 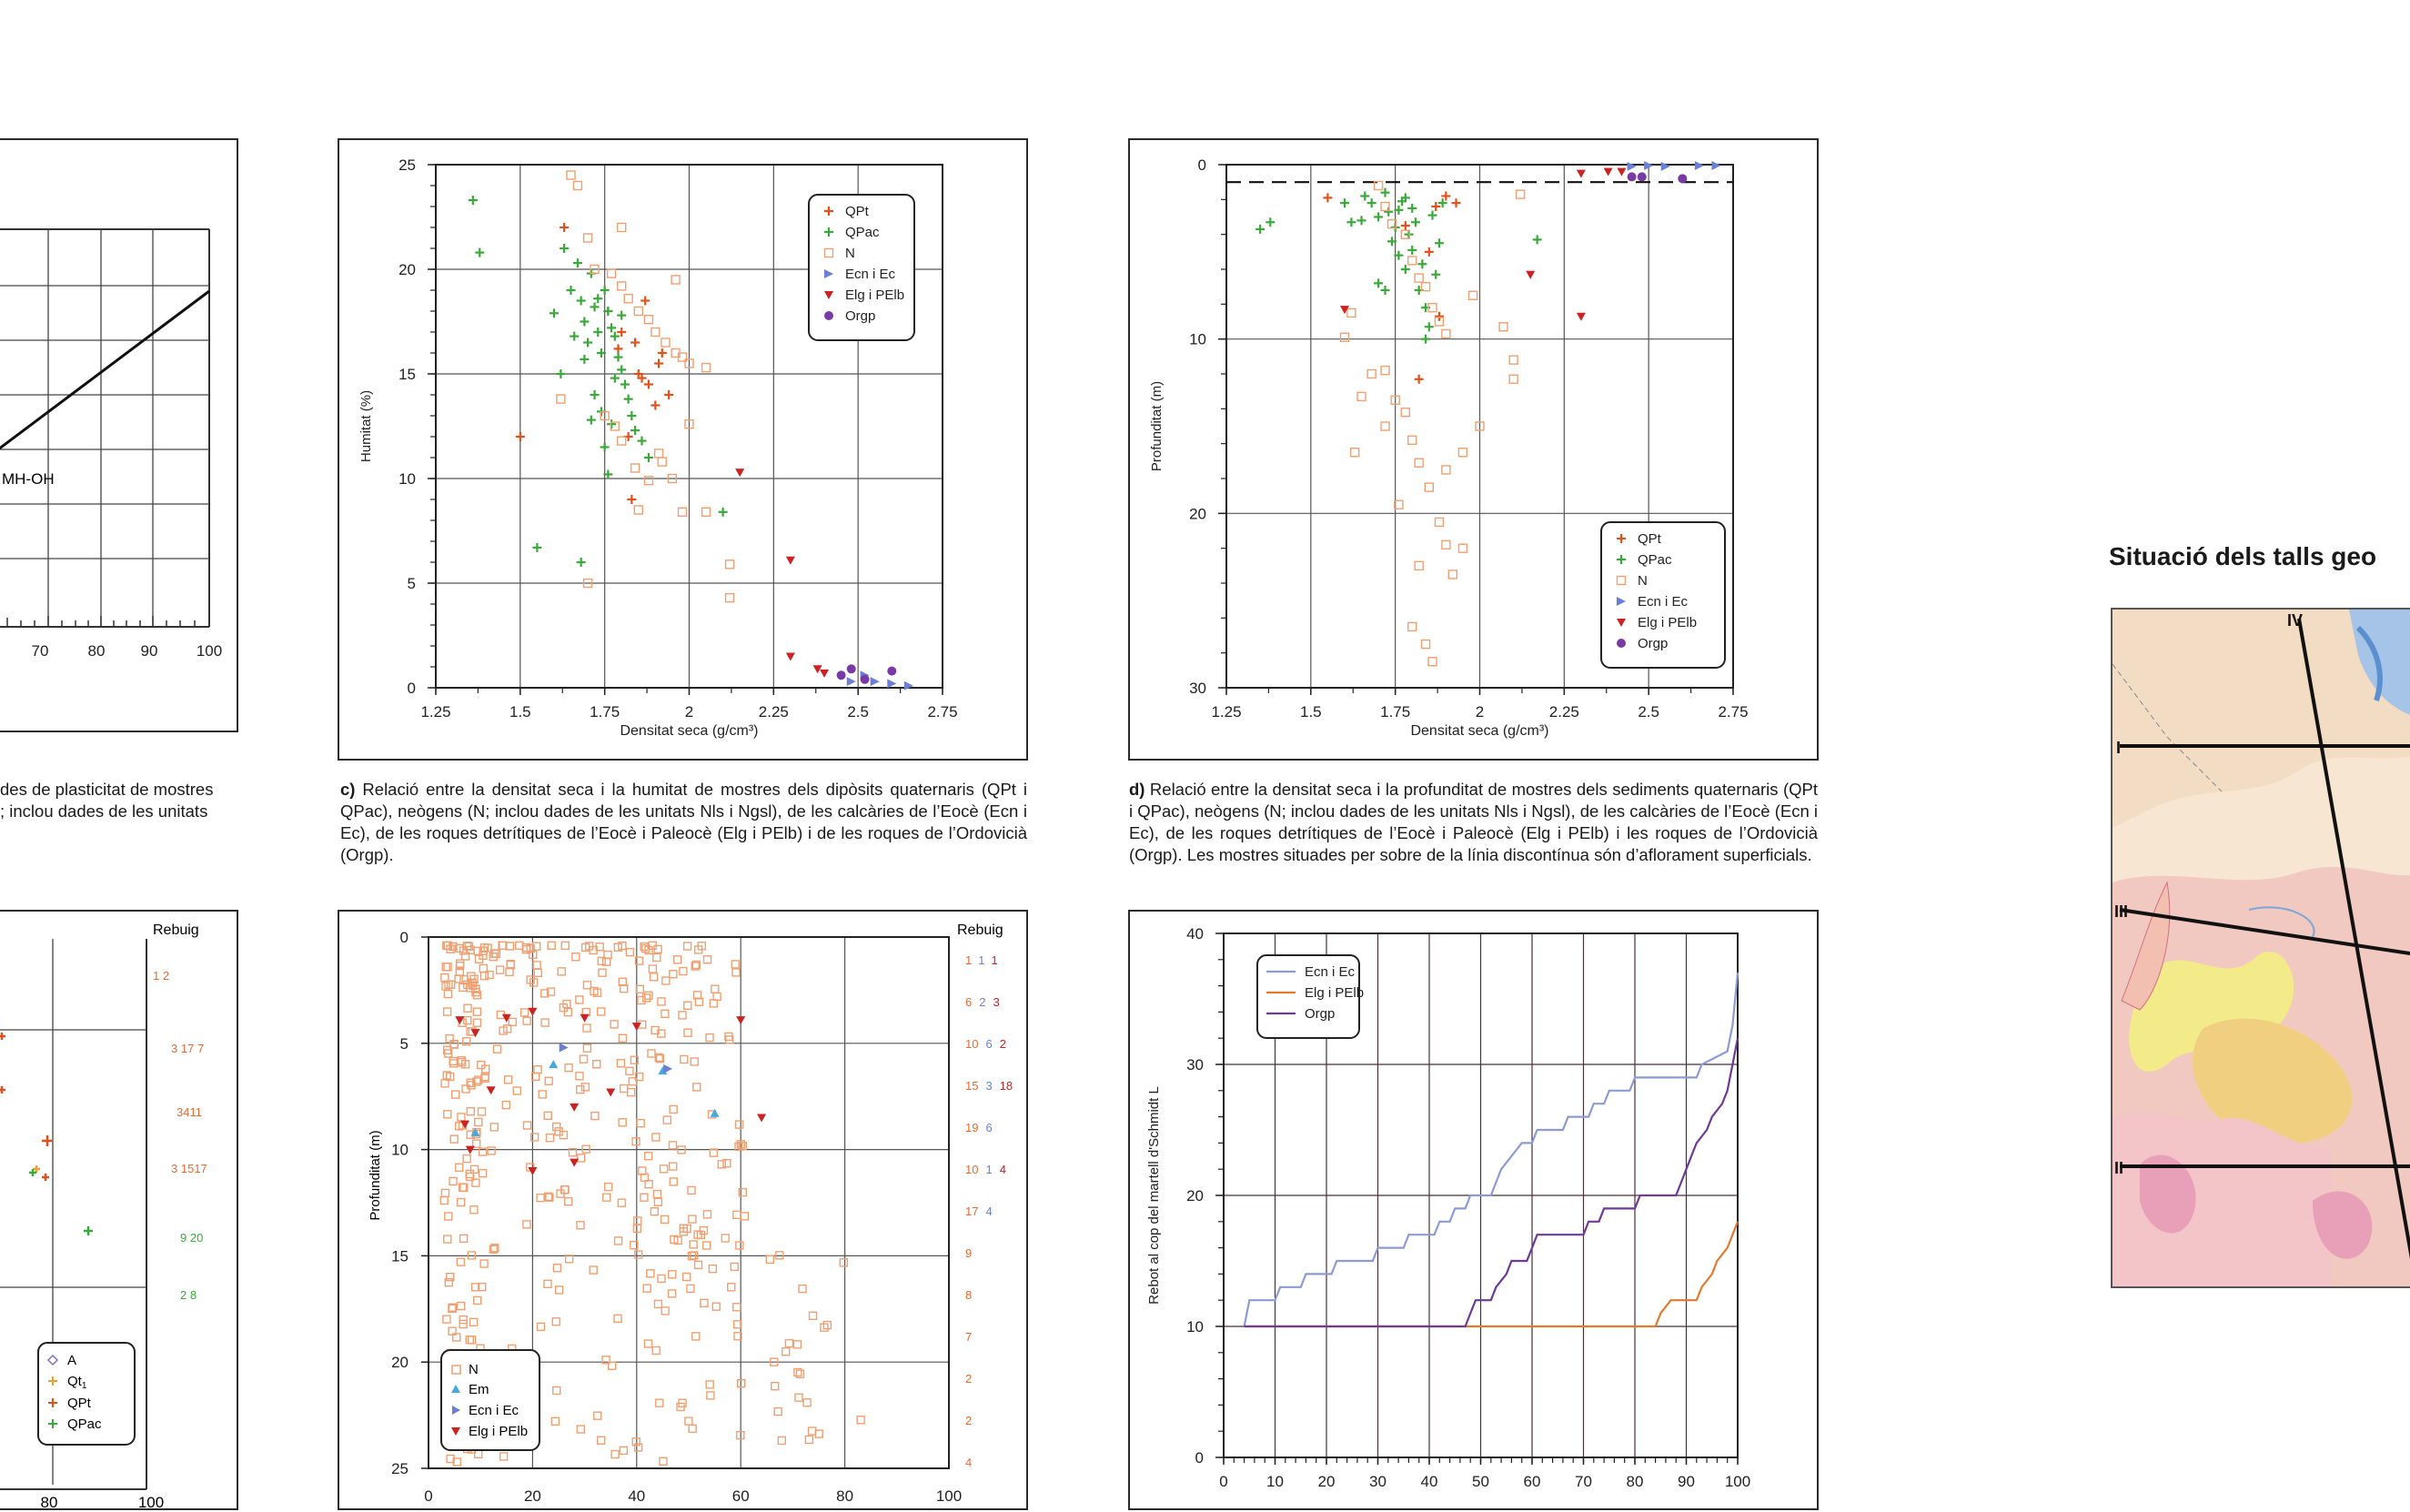 I want to click on panel-c-ylabel: Humitat (%), so click(x=366, y=426).